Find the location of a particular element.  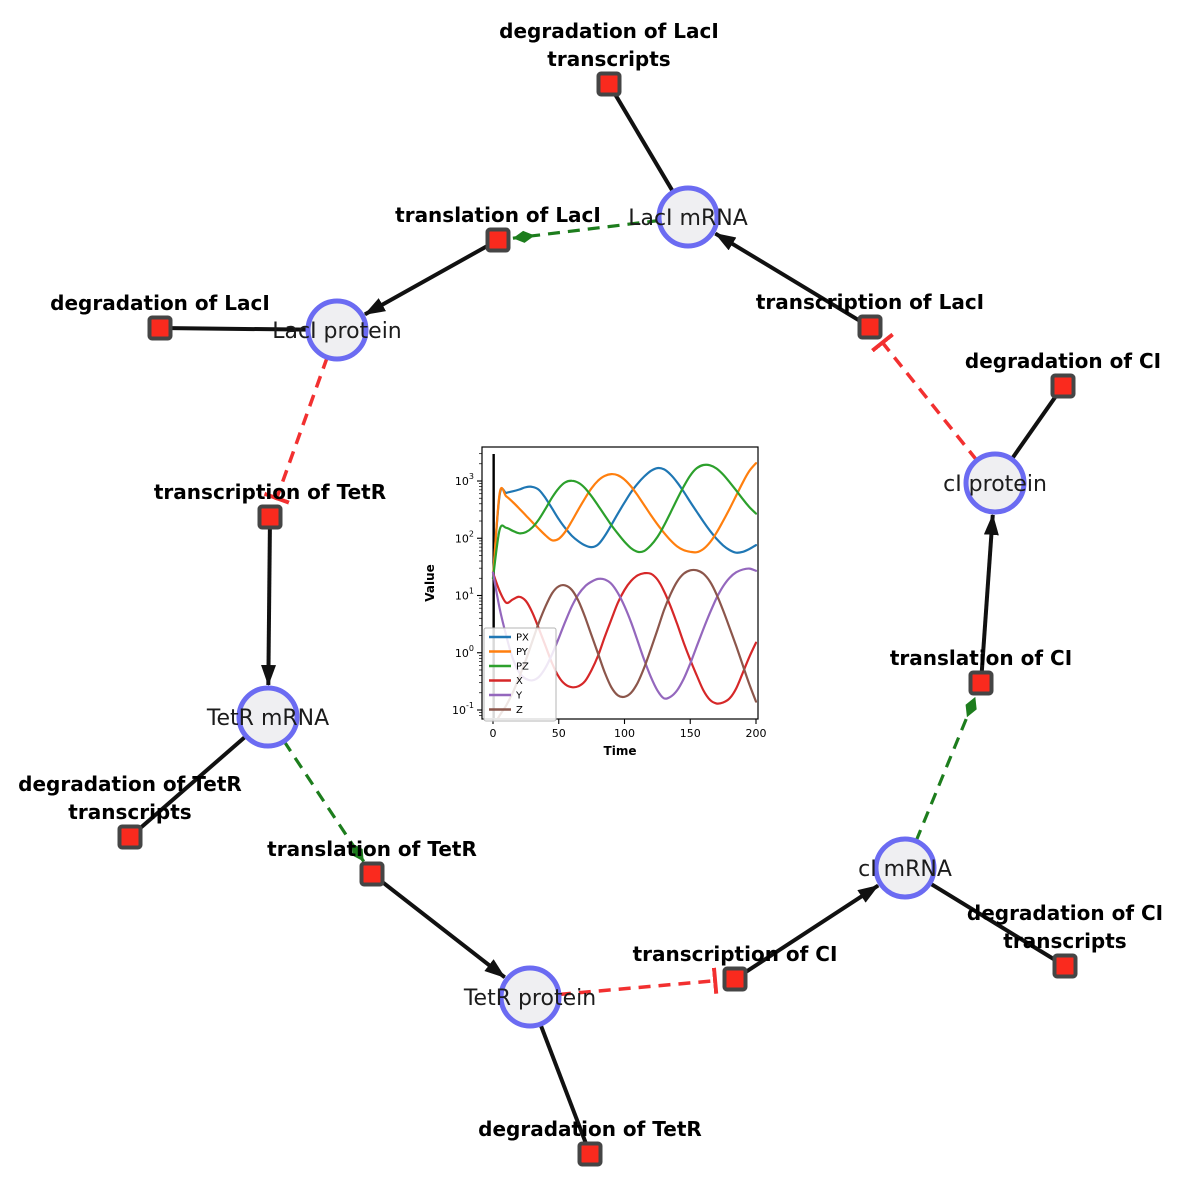

species-label-laci_protein: LacI protein is located at coordinates (337, 331).